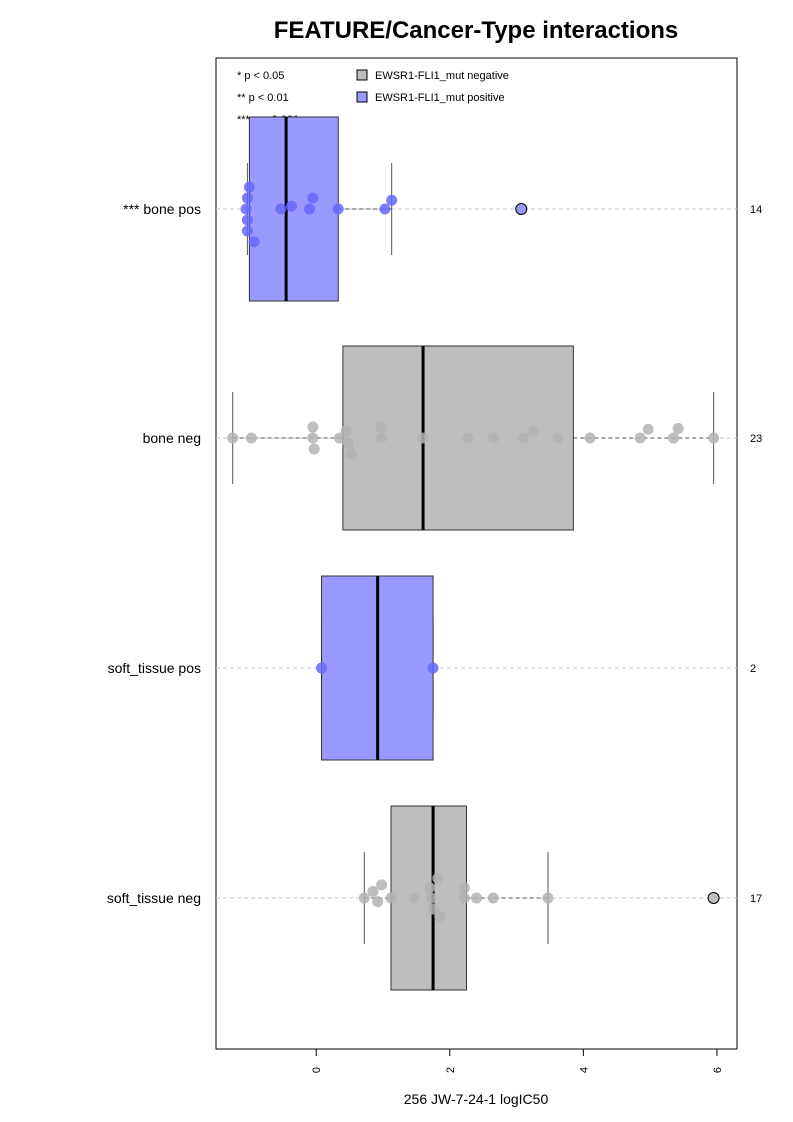  I want to click on x-tick-label: 0, so click(317, 1070).